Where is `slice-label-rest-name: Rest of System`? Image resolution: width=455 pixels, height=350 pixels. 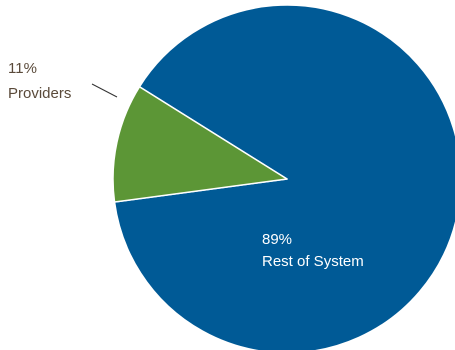 slice-label-rest-name: Rest of System is located at coordinates (313, 261).